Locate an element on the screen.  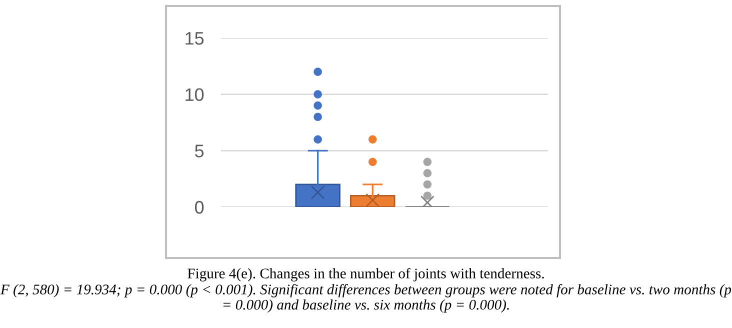
y-tick-label: 15 is located at coordinates (195, 38).